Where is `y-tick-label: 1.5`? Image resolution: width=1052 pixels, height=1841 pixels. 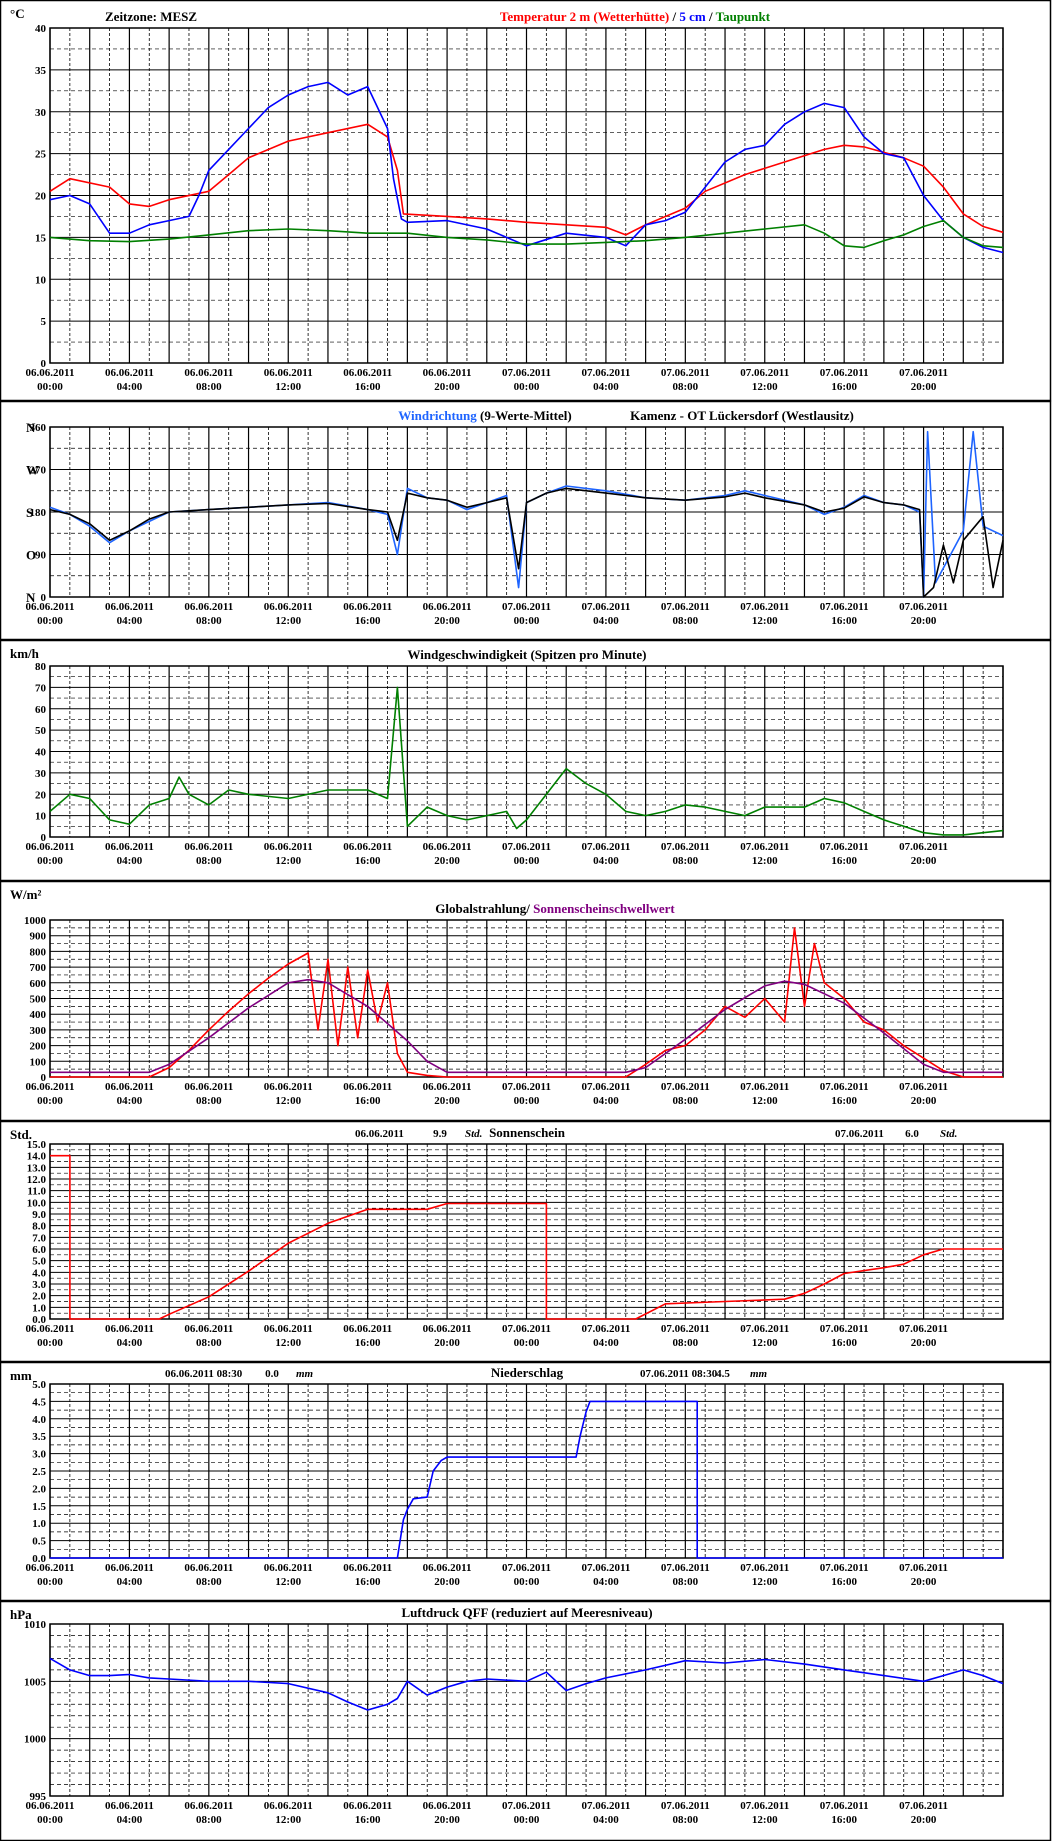
y-tick-label: 1.5 is located at coordinates (39, 1507).